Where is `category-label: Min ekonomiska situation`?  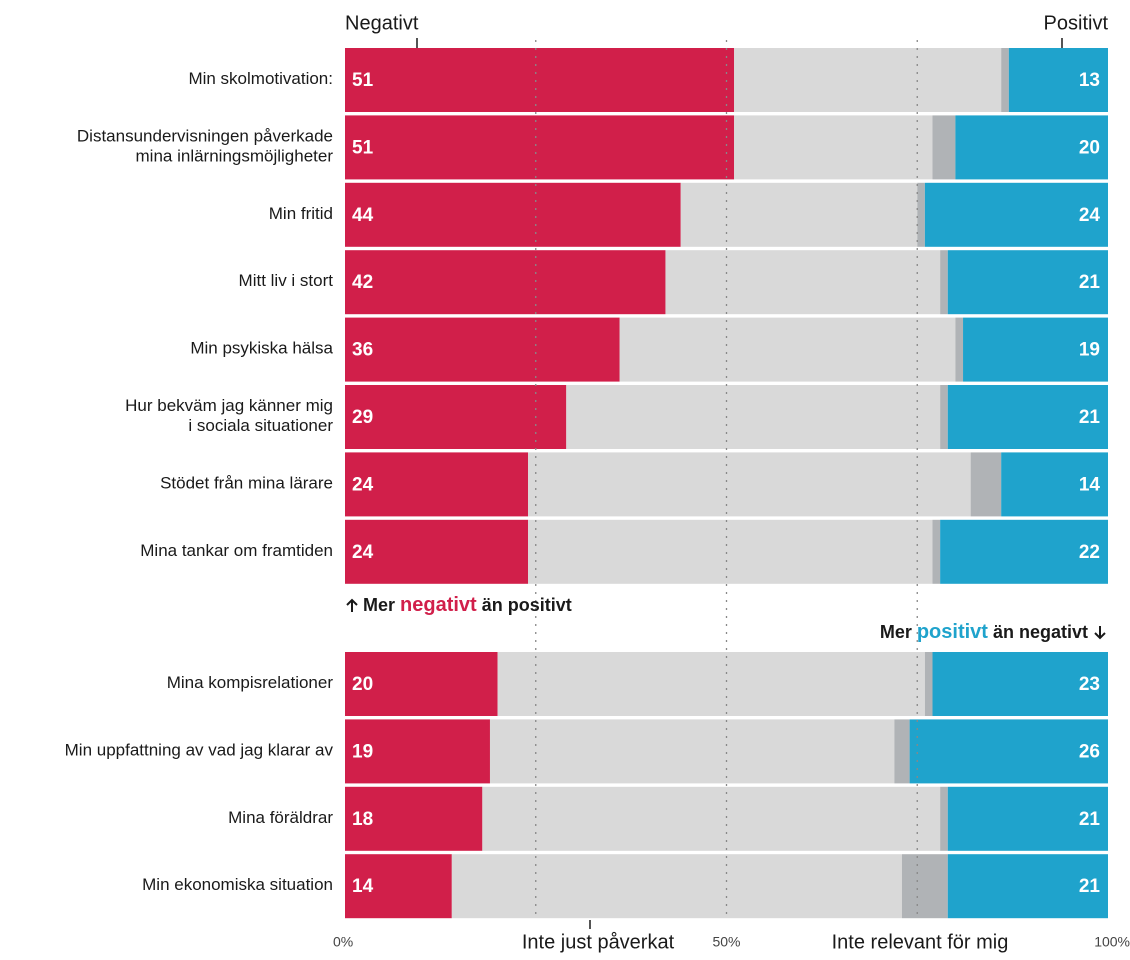 category-label: Min ekonomiska situation is located at coordinates (237, 885).